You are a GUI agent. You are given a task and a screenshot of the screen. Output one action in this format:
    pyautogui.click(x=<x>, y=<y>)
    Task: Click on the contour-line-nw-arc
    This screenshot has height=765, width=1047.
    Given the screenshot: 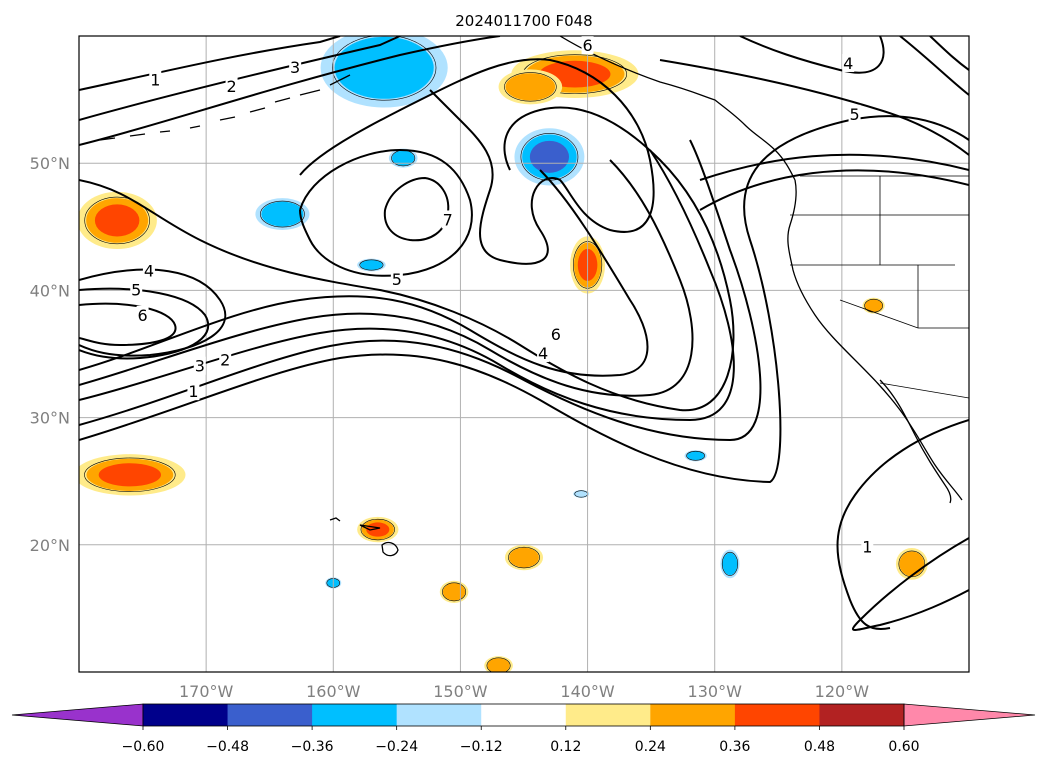 What is the action you would take?
    pyautogui.click(x=949, y=53)
    